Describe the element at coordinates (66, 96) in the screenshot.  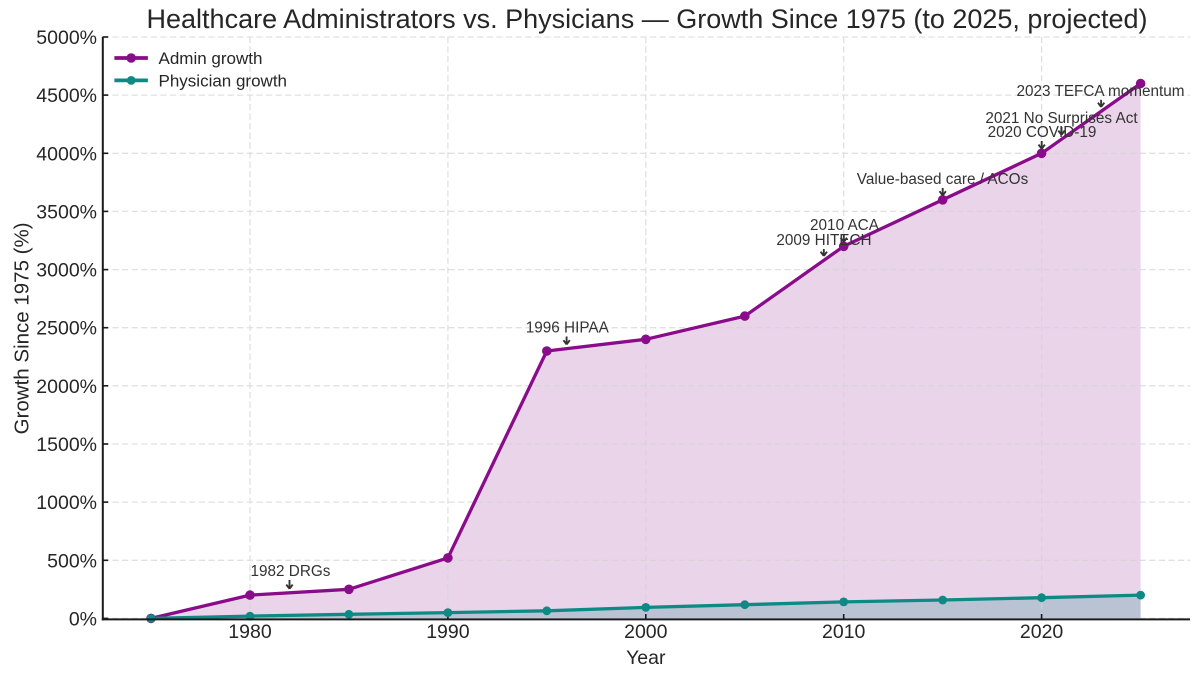
I see `svg-text: 4500%` at that location.